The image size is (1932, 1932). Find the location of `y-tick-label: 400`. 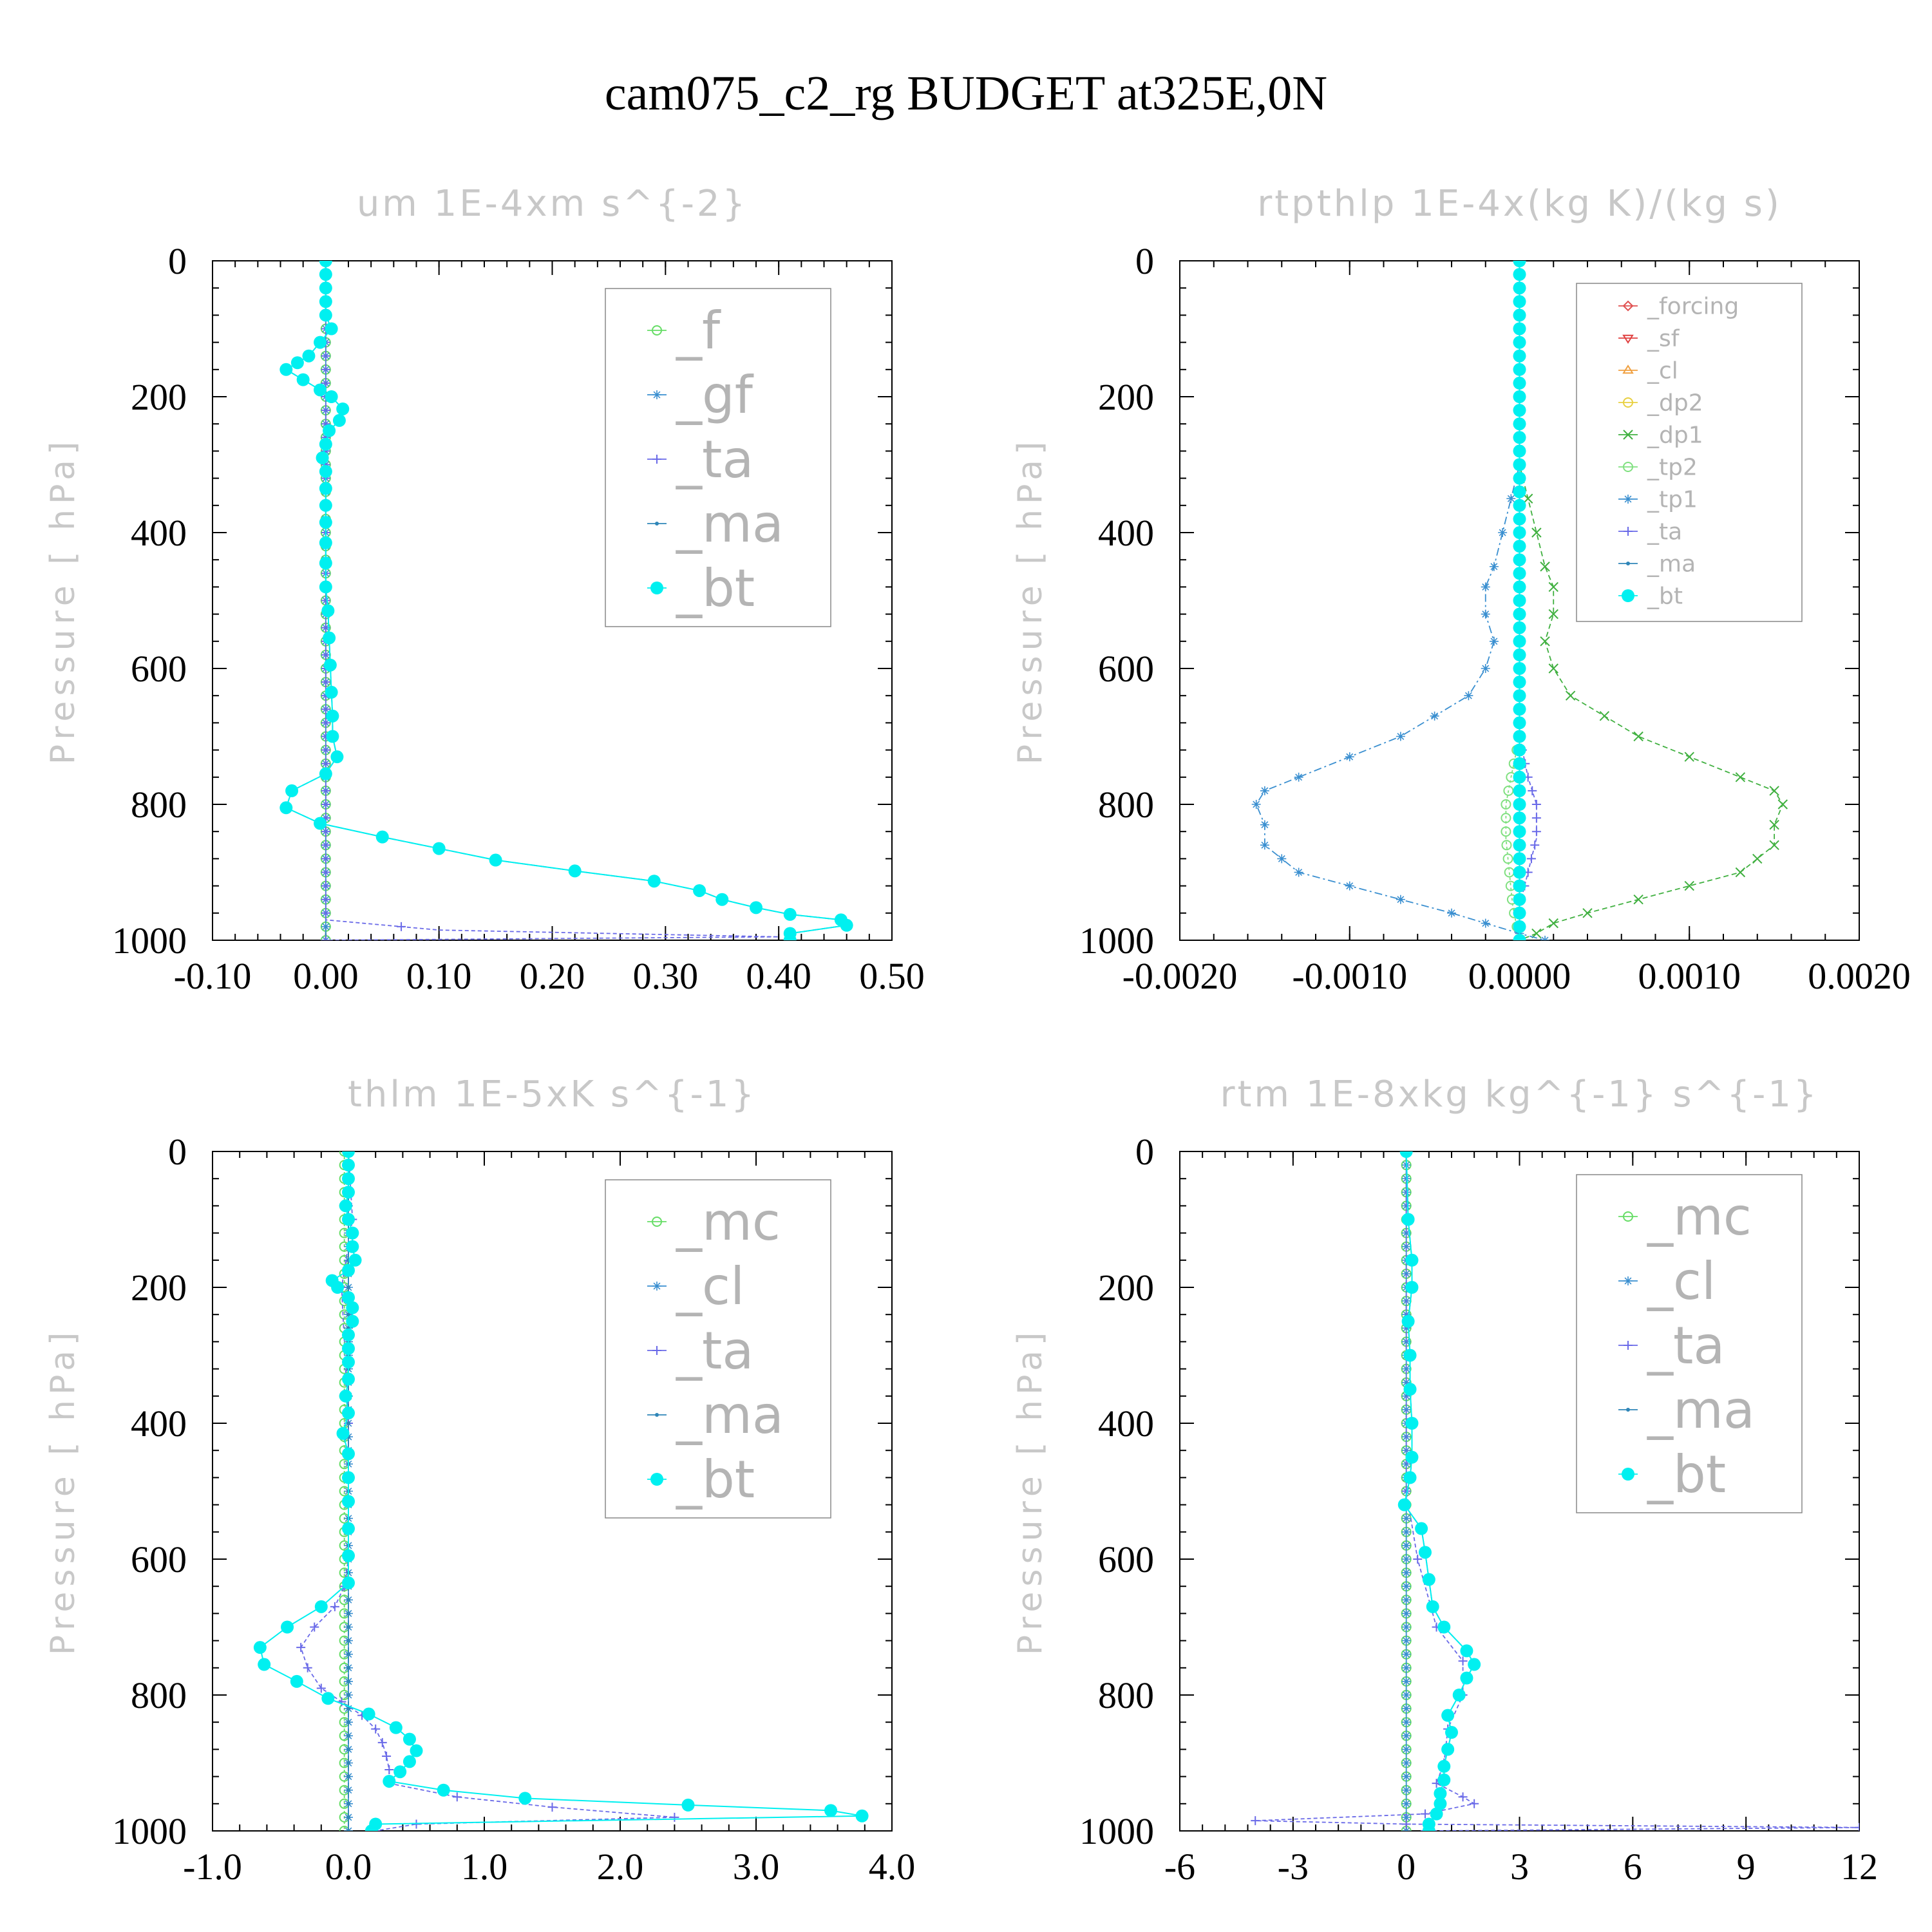

y-tick-label: 400 is located at coordinates (1126, 1423).